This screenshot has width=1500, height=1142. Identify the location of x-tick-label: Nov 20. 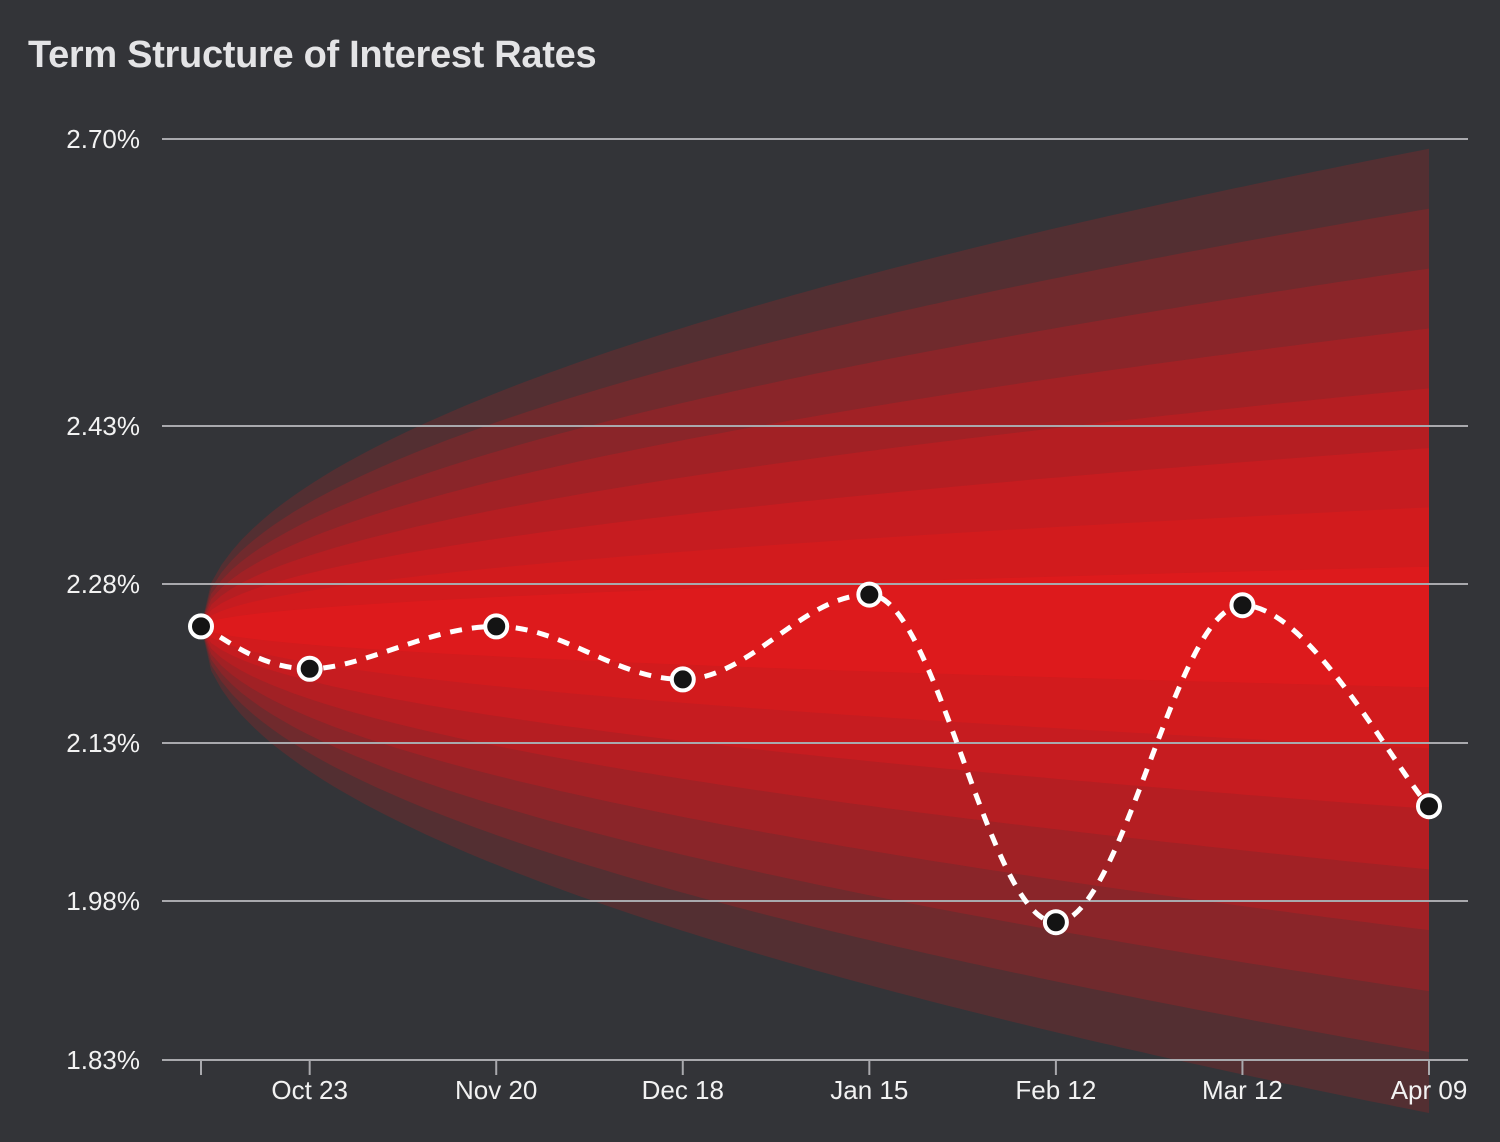
(496, 1090).